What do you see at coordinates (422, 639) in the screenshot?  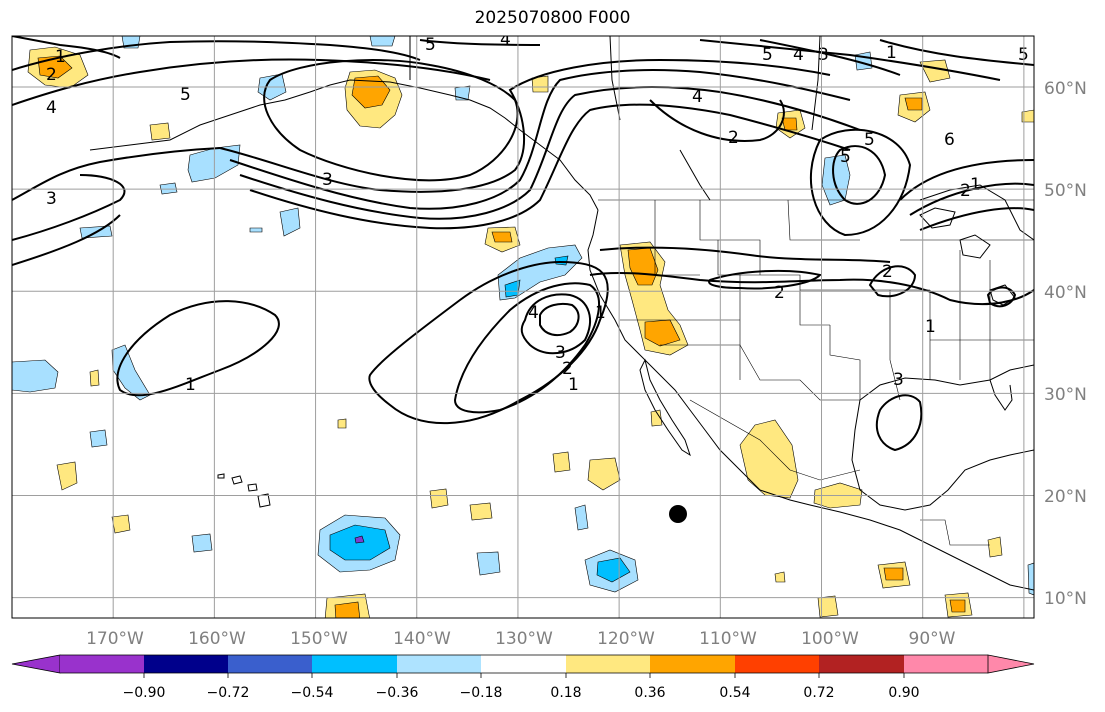 I see `lon-label-140w: 140°W` at bounding box center [422, 639].